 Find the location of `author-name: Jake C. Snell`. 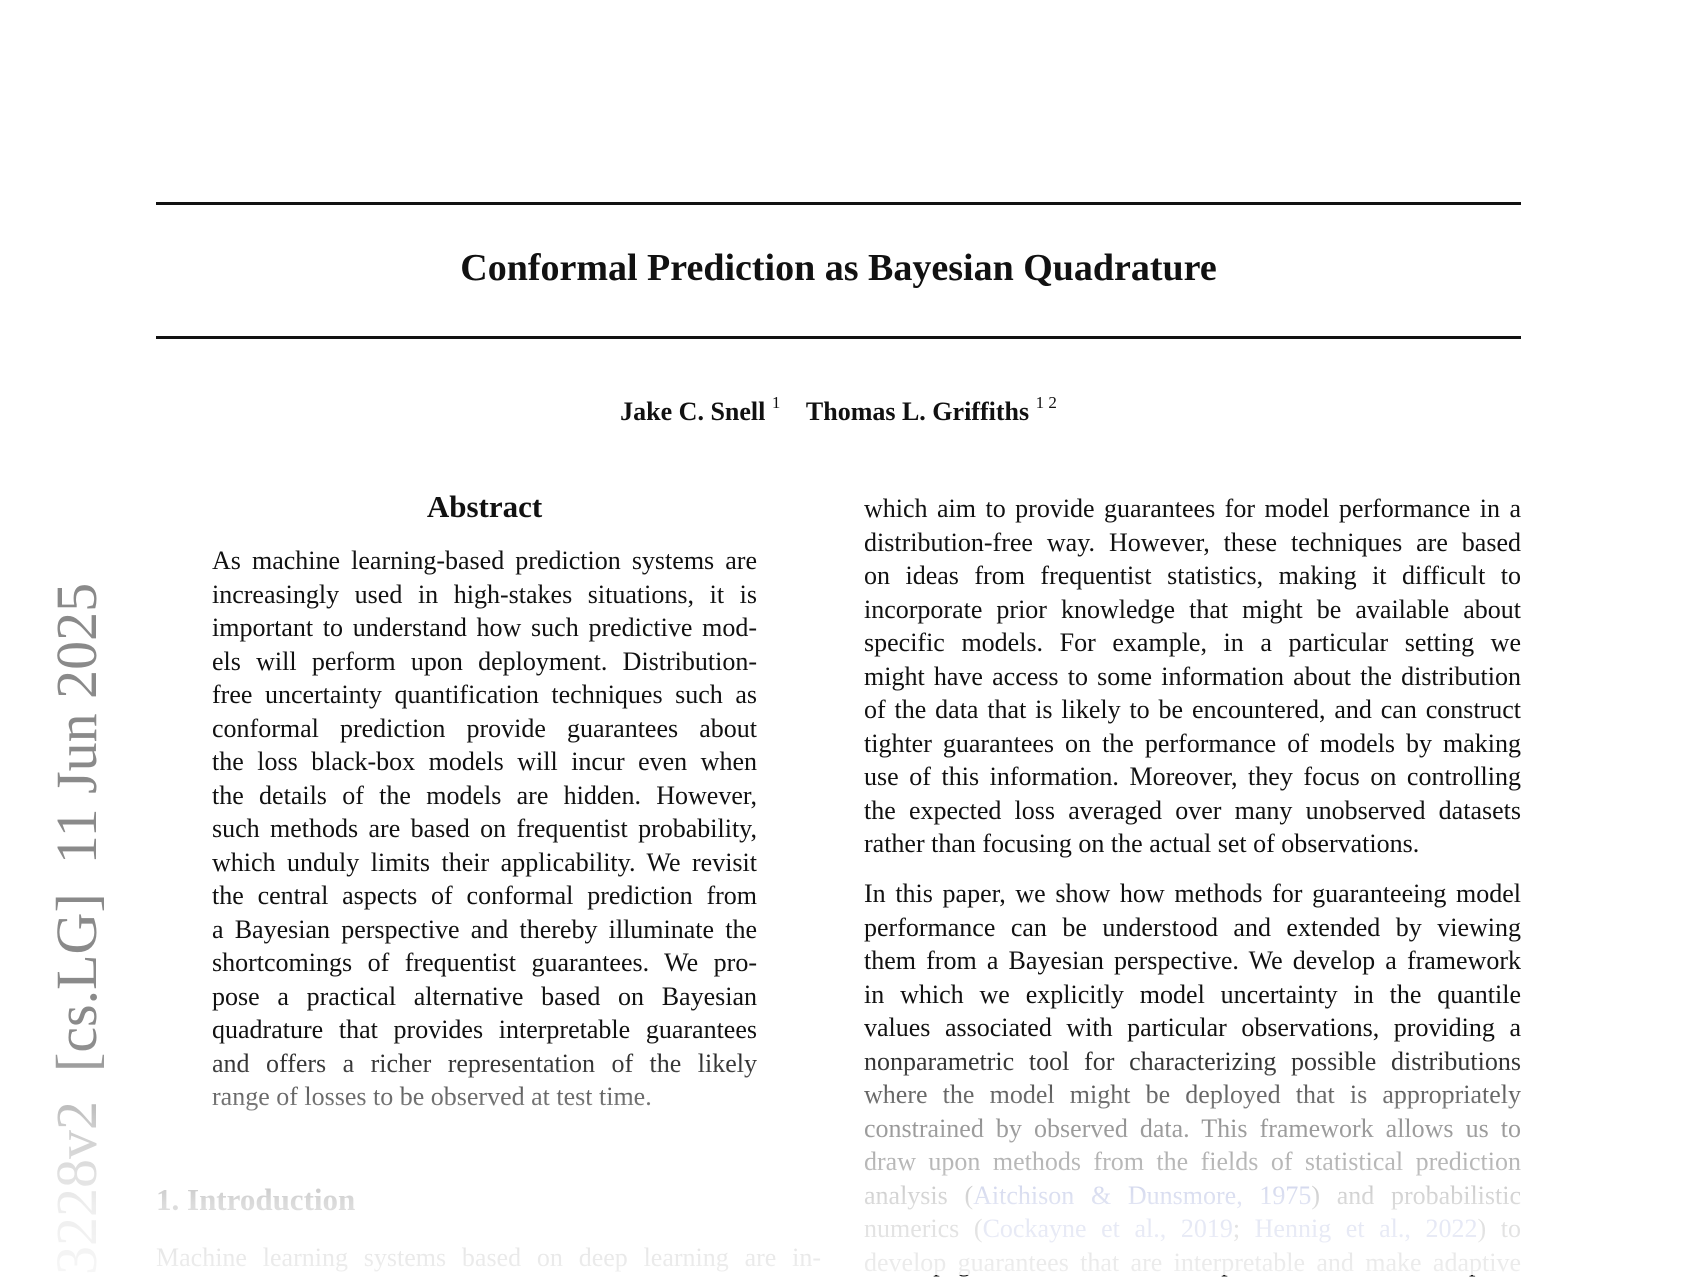

author-name: Jake C. Snell is located at coordinates (692, 411).